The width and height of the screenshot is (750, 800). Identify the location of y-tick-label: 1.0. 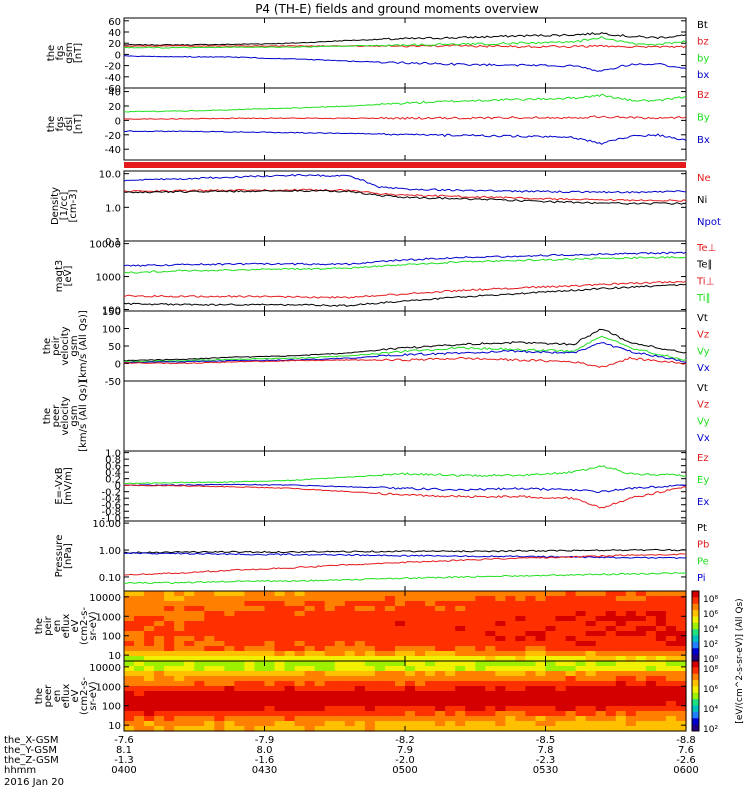
(113, 454).